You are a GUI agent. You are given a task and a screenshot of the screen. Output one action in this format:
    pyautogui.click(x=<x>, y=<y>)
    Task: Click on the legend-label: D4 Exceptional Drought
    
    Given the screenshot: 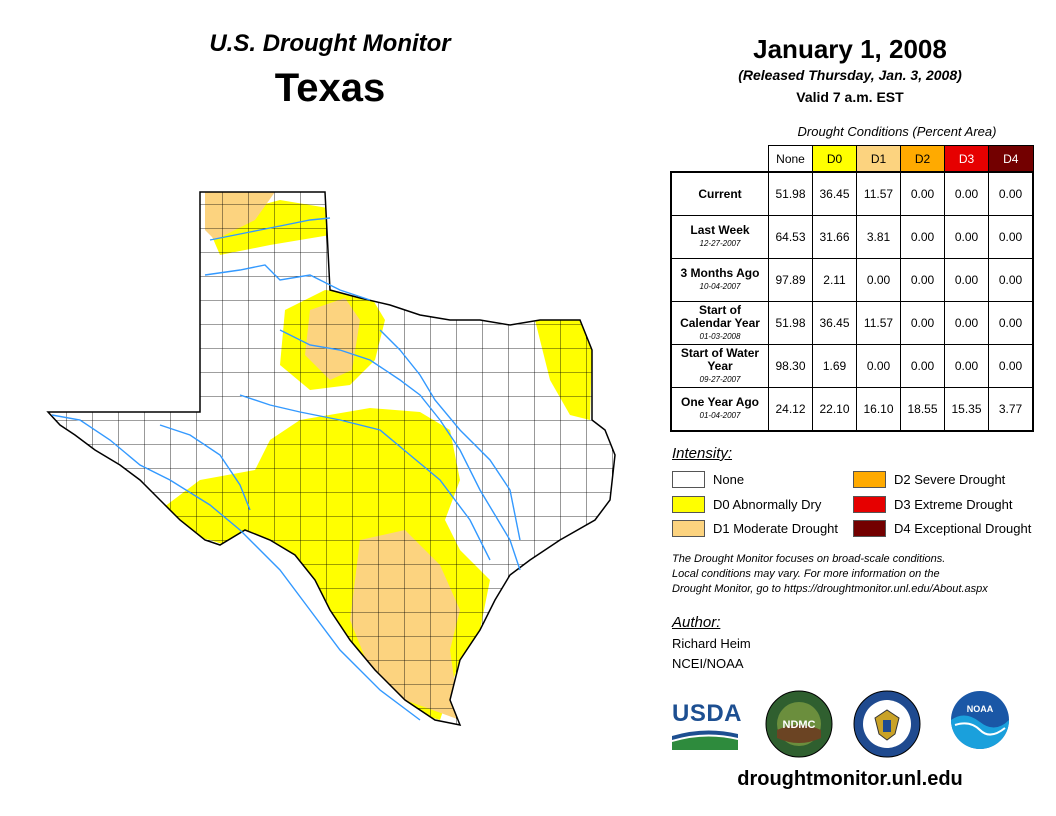 What is the action you would take?
    pyautogui.click(x=963, y=528)
    